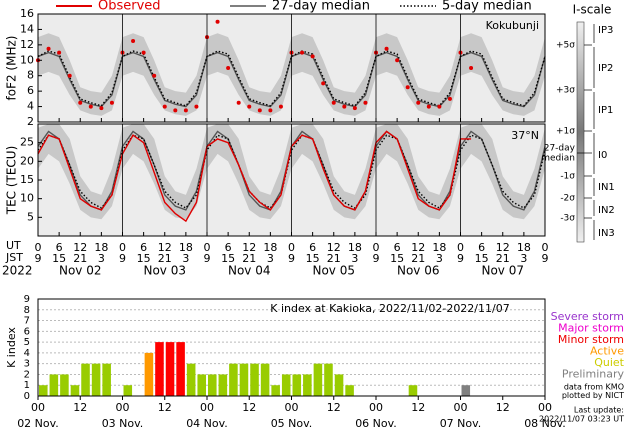 Image resolution: width=630 pixels, height=431 pixels. Describe the element at coordinates (27, 160) in the screenshot. I see `y-tick-label: 20` at that location.